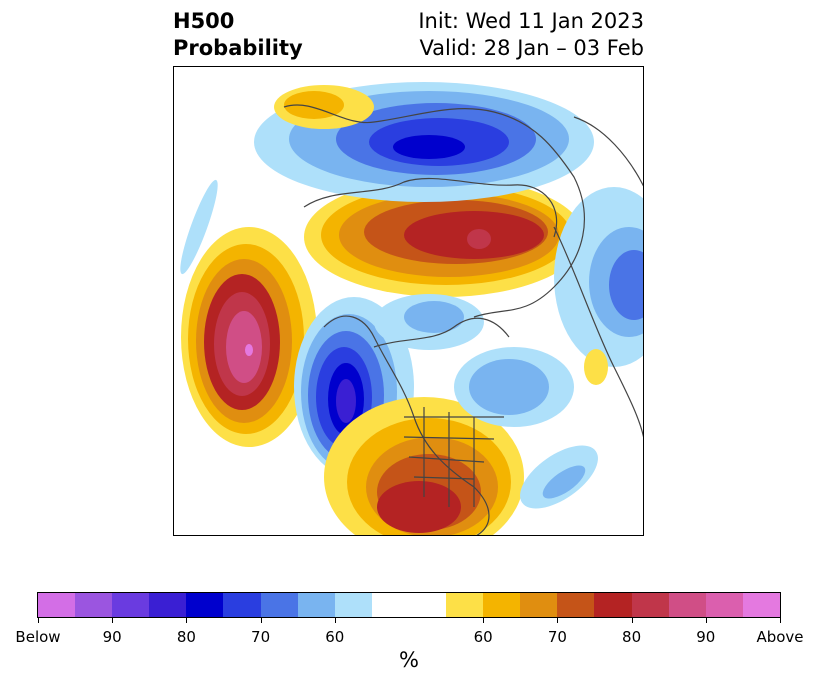 The height and width of the screenshot is (686, 819). What do you see at coordinates (204, 21) in the screenshot?
I see `title-line1: H500` at bounding box center [204, 21].